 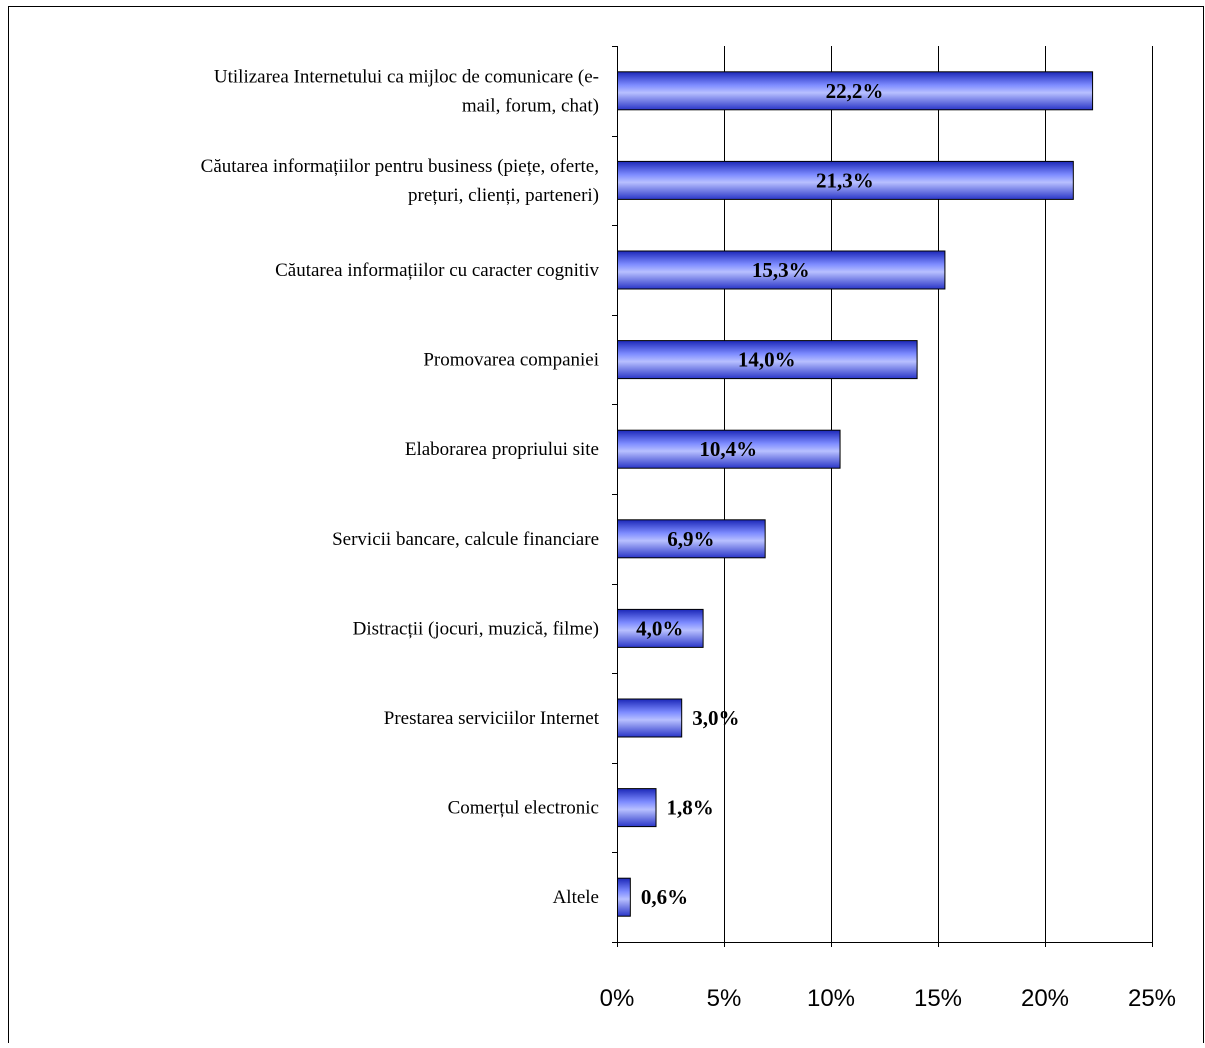 What do you see at coordinates (724, 998) in the screenshot?
I see `x-tick-label: 5%` at bounding box center [724, 998].